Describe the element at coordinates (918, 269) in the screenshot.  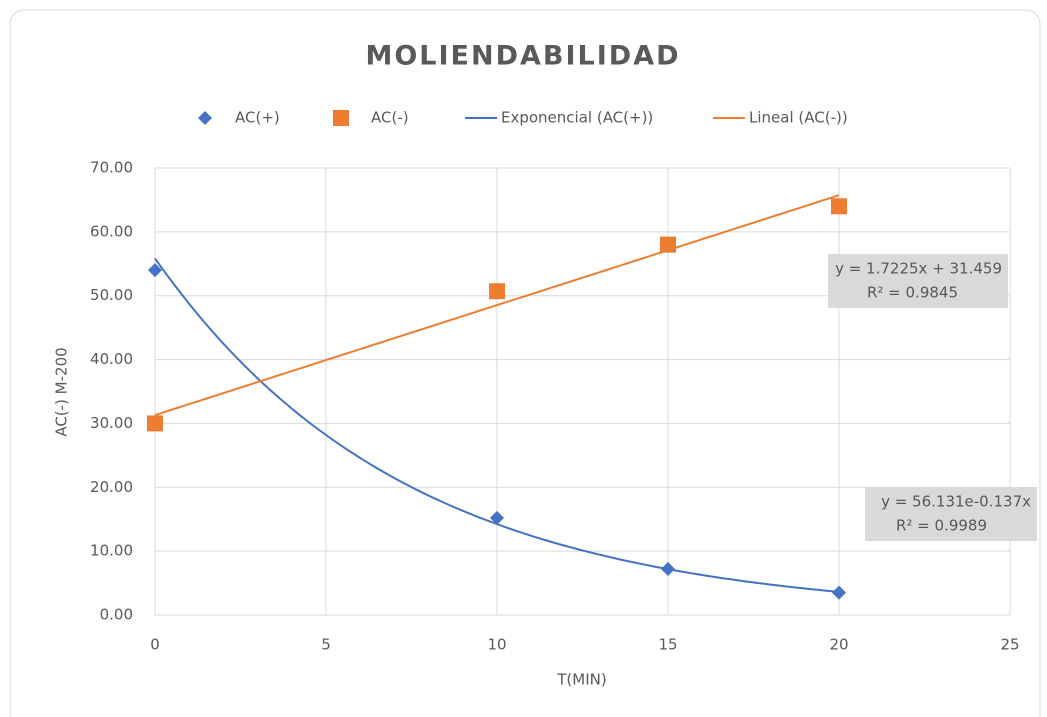
I see `trendline-equation: y = 1.7225x + 31.459` at that location.